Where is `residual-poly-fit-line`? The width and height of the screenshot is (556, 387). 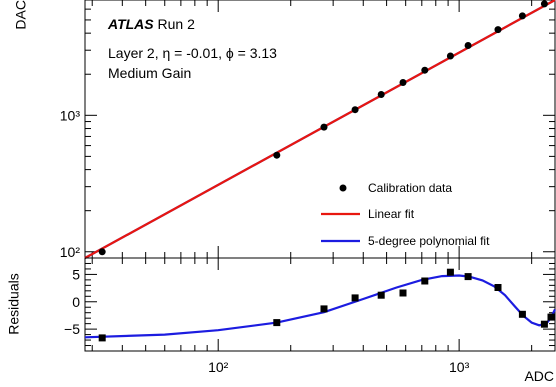 residual-poly-fit-line is located at coordinates (320, 306).